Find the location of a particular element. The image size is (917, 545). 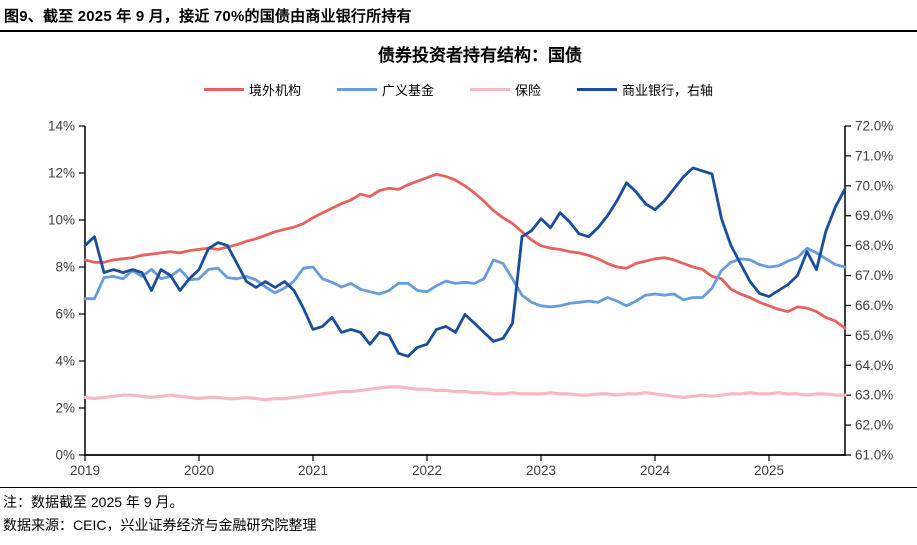

svg-text: 6% is located at coordinates (65, 314).